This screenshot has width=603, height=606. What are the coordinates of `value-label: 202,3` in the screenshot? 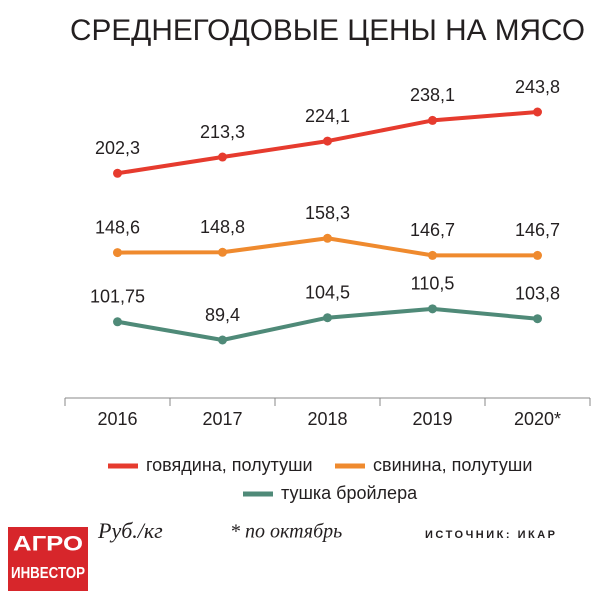 It's located at (117, 148).